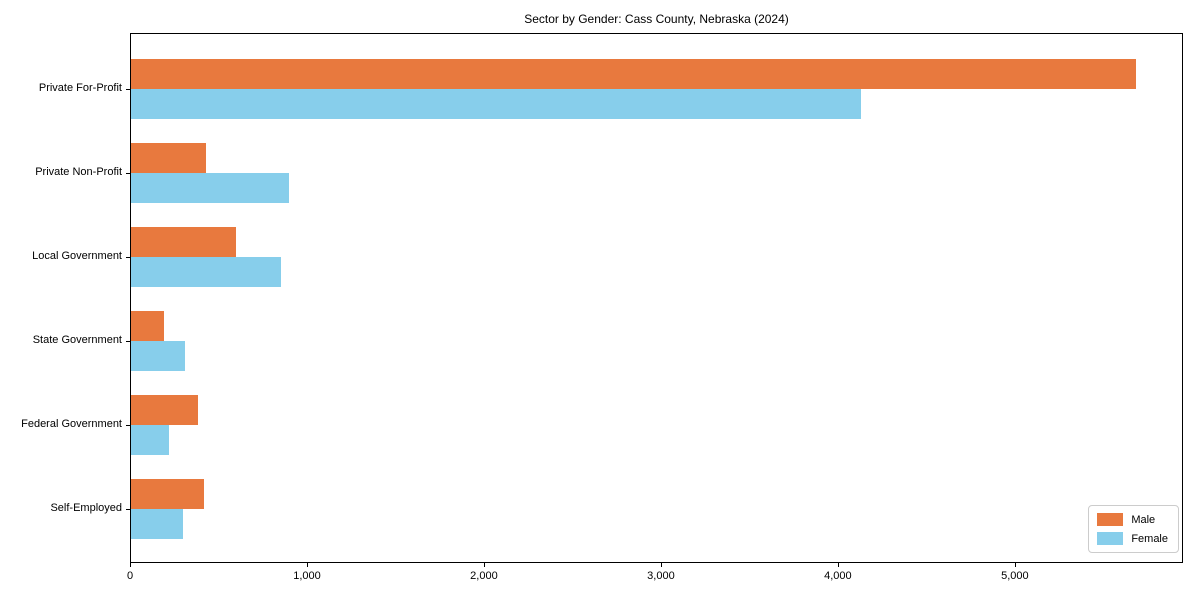 The image size is (1200, 600). Describe the element at coordinates (1143, 519) in the screenshot. I see `legend-label-male: Male` at that location.